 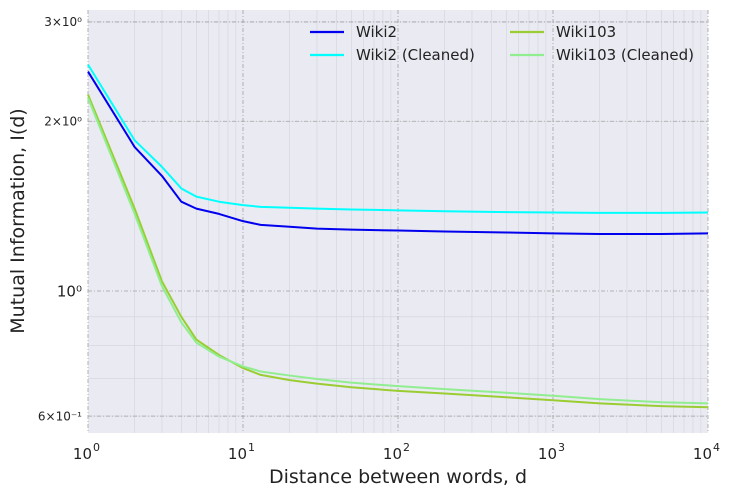 What do you see at coordinates (398, 477) in the screenshot?
I see `x-axis-label: Distance between words, d` at bounding box center [398, 477].